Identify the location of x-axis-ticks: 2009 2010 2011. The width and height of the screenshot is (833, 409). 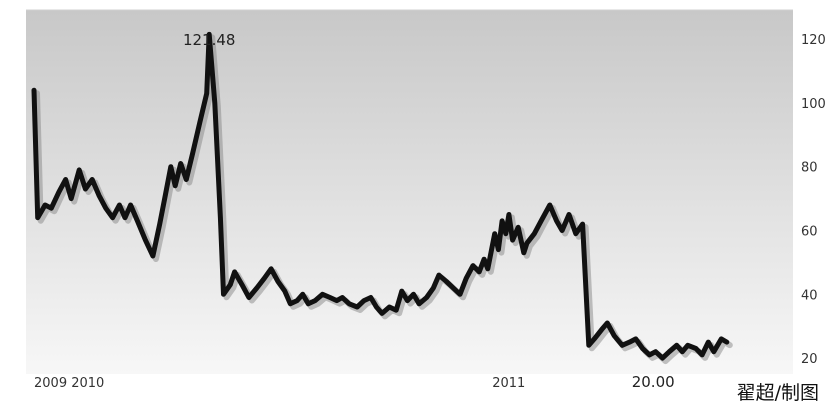
(279, 383).